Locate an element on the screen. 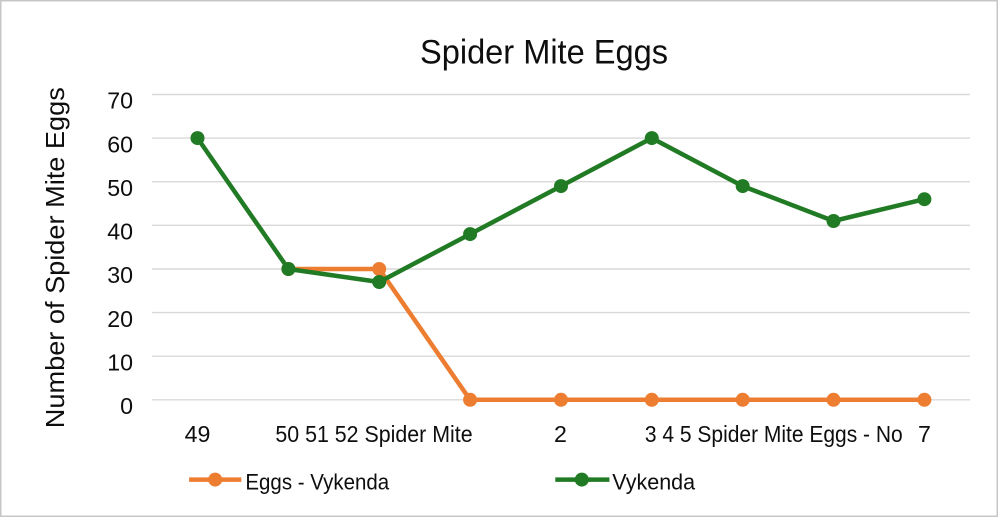 The width and height of the screenshot is (998, 517). svg-text: 60 is located at coordinates (120, 144).